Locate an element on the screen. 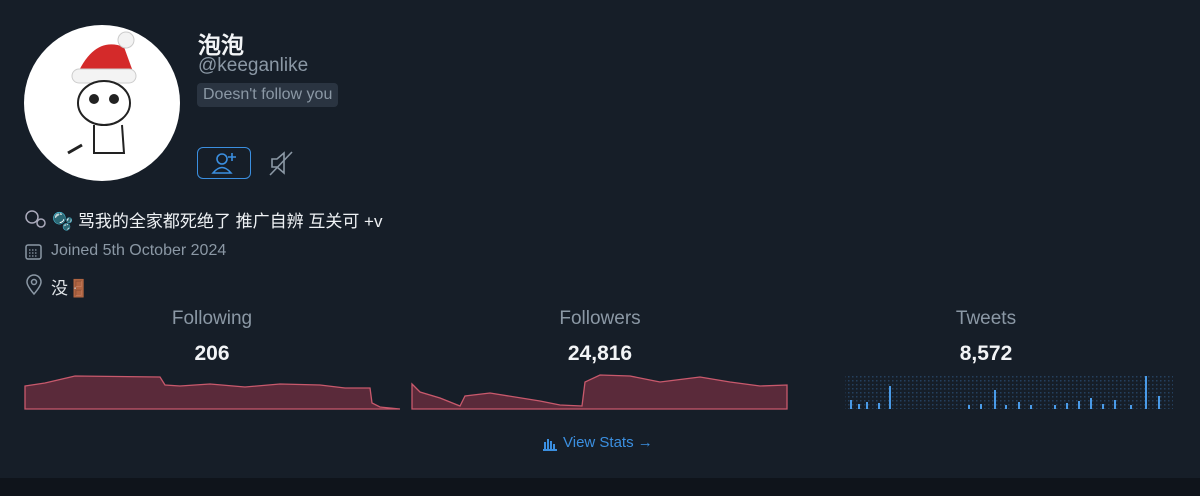 The image size is (1200, 496). mute-button is located at coordinates (281, 163).